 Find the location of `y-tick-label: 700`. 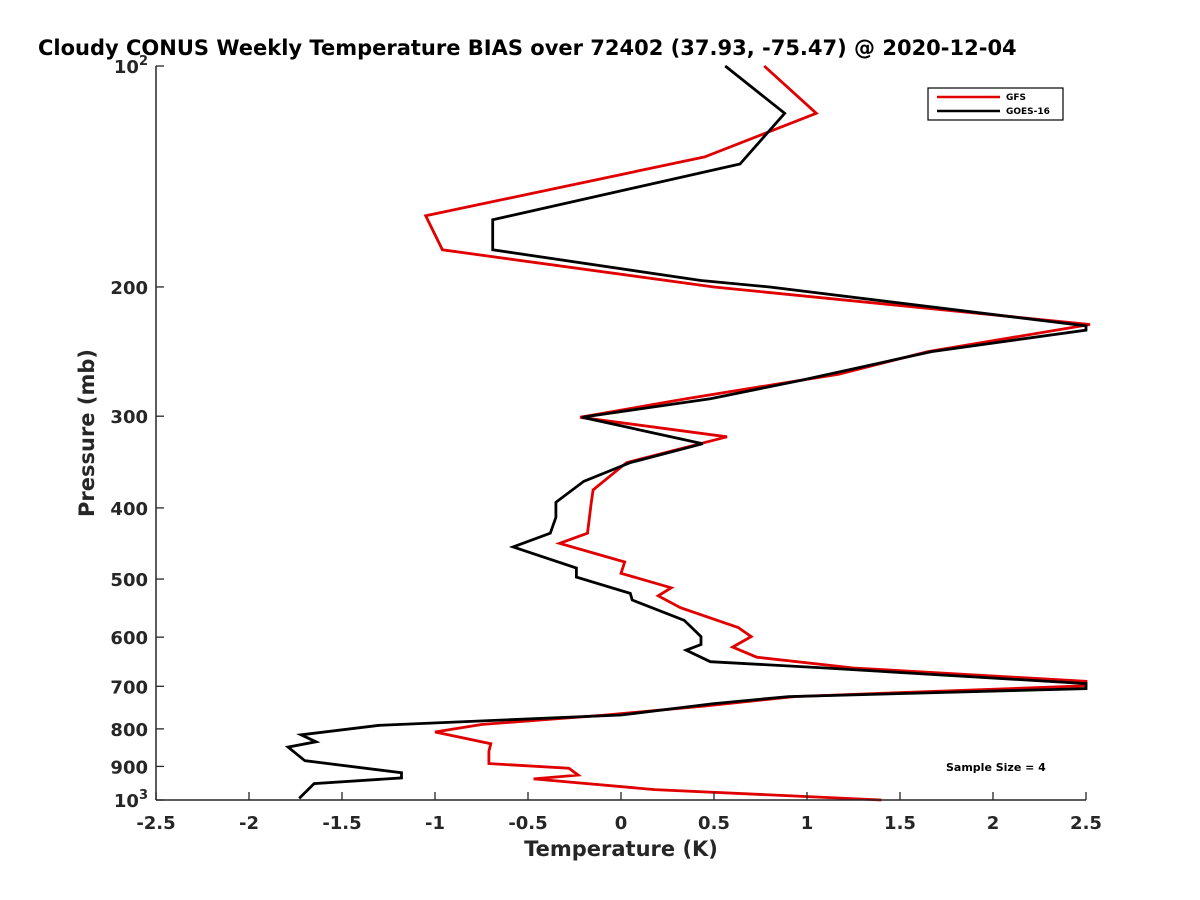

y-tick-label: 700 is located at coordinates (129, 687).